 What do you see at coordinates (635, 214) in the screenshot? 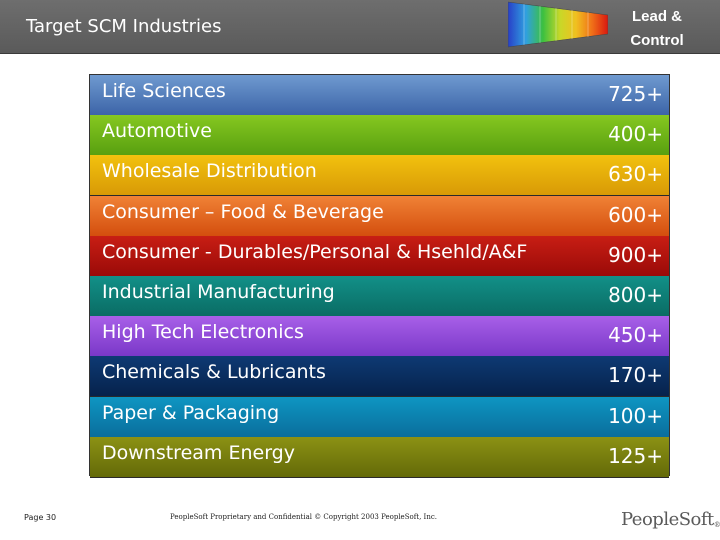
I see `industry-count: 600+` at bounding box center [635, 214].